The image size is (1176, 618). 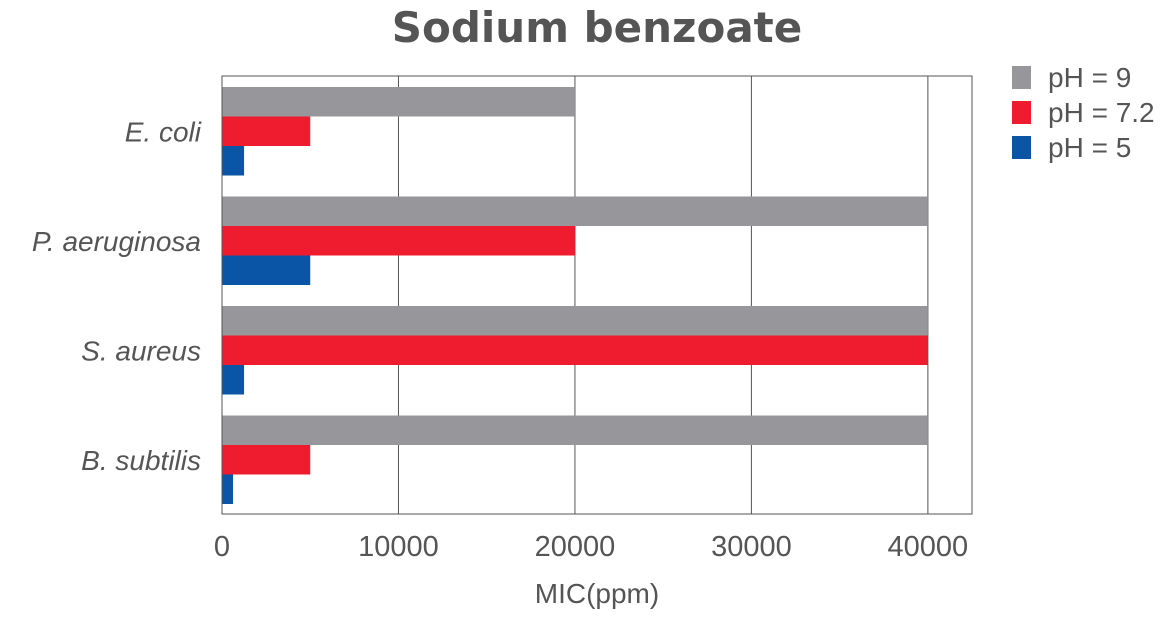 I want to click on legend-label: pH = 5, so click(x=1089, y=147).